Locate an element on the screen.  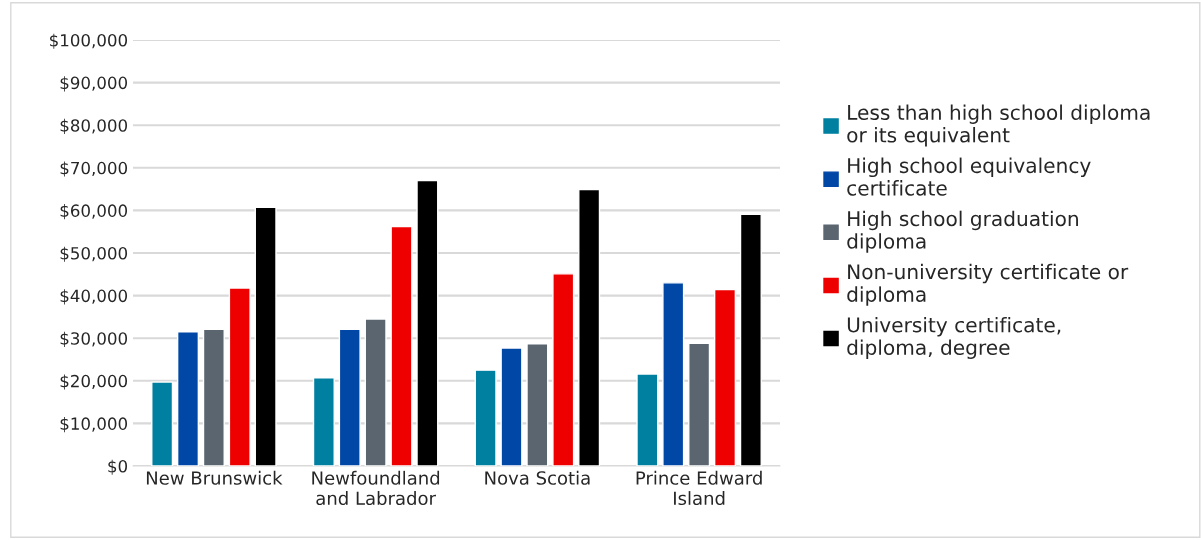
y-tick-label: $10,000 is located at coordinates (94, 425).